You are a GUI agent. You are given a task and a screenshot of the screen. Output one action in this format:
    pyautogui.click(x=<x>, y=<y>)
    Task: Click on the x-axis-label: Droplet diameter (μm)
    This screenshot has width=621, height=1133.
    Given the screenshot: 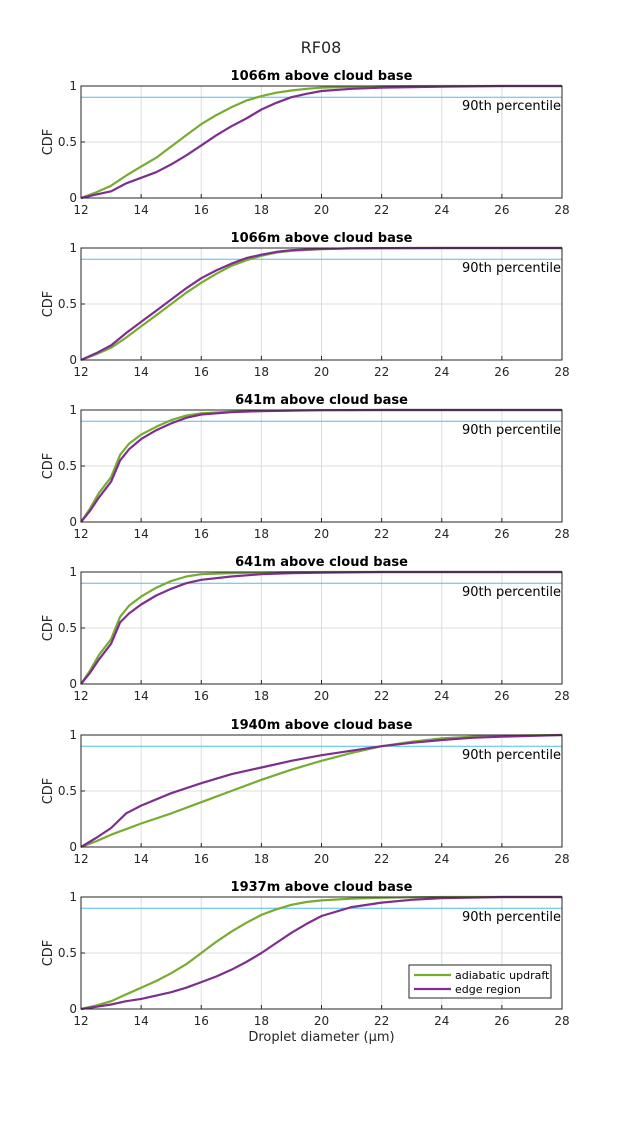 What is the action you would take?
    pyautogui.click(x=321, y=1037)
    